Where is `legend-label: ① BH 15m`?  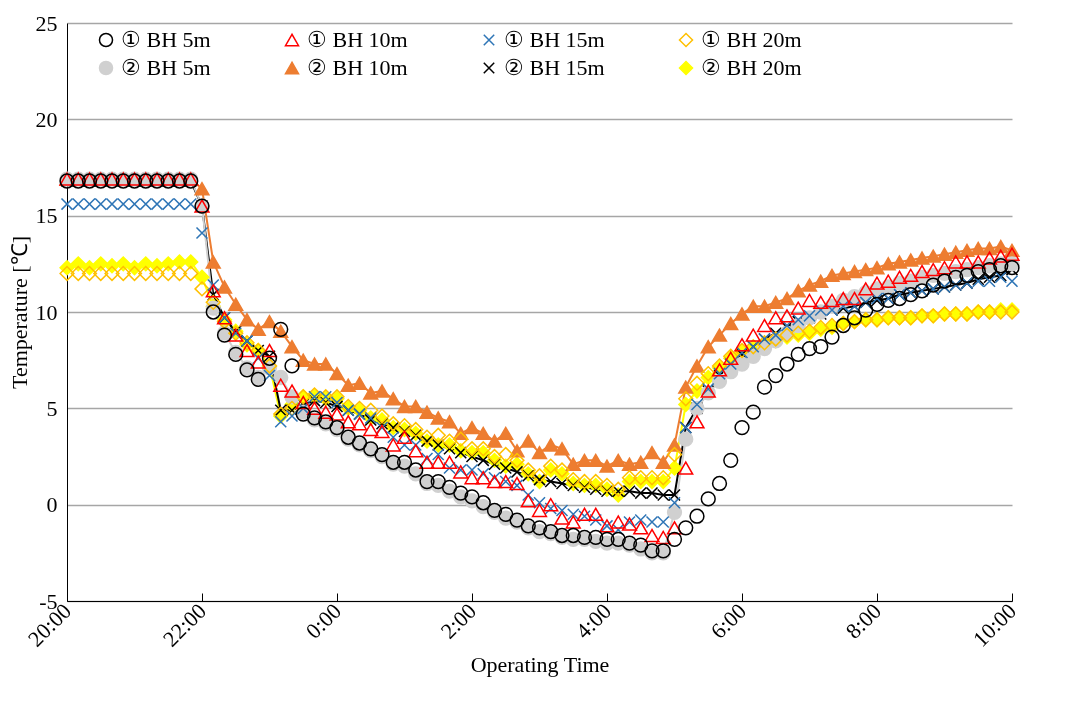
legend-label: ① BH 15m is located at coordinates (554, 39).